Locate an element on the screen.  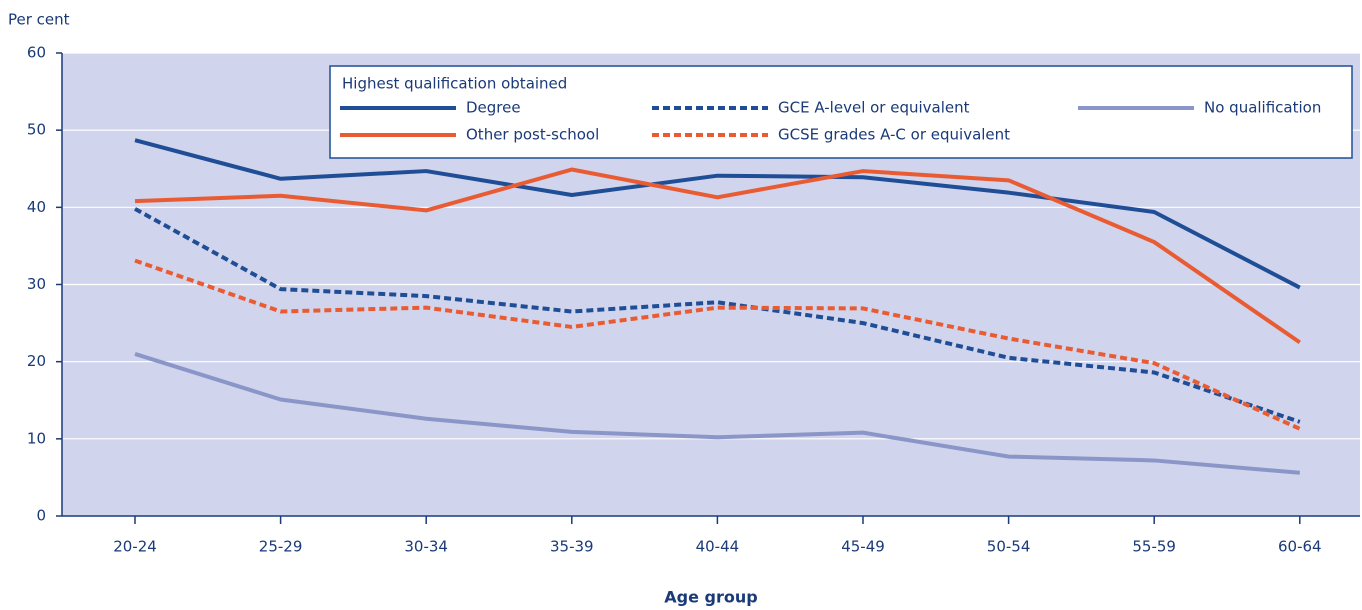
y-tick-label: 30 is located at coordinates (36, 284).